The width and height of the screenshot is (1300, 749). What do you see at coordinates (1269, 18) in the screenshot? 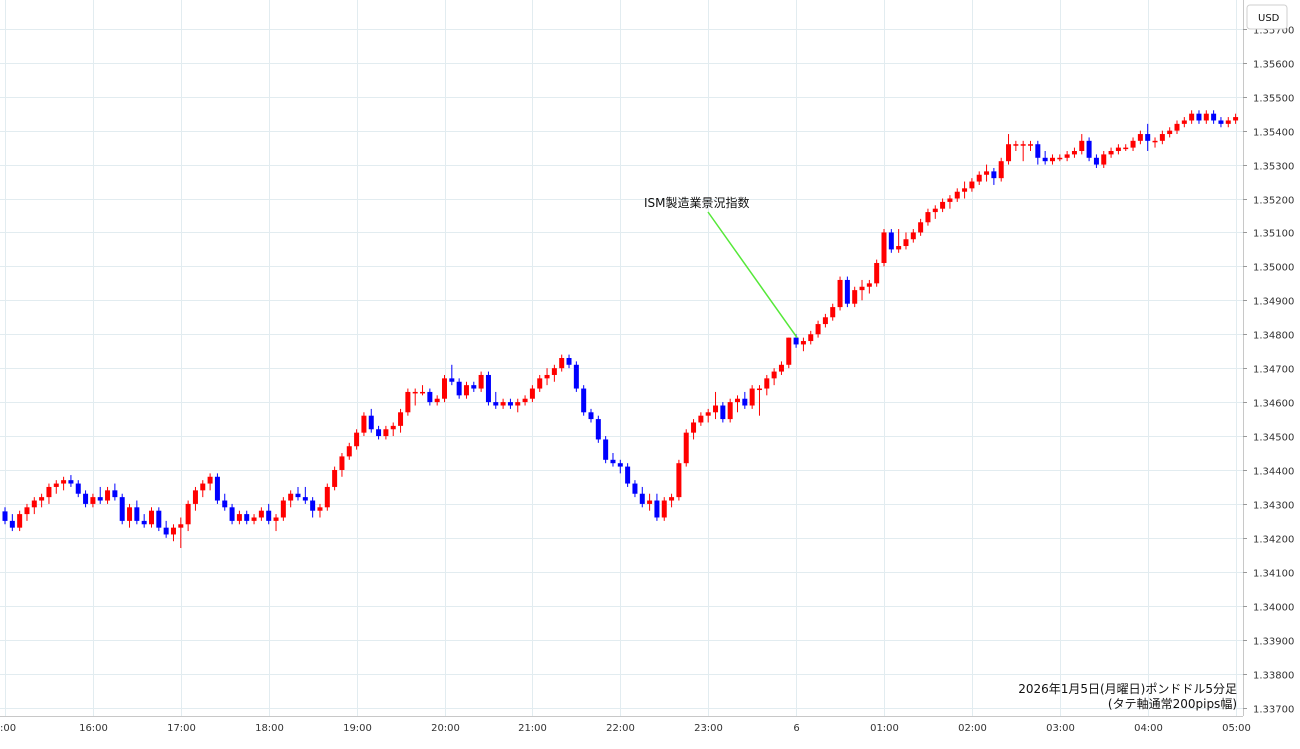
I see `currency-label: USD` at bounding box center [1269, 18].